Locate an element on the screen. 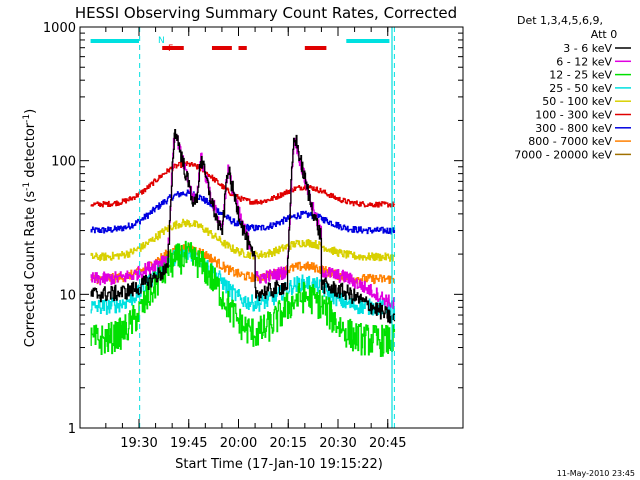 Image resolution: width=640 pixels, height=480 pixels. x-tick-label: 20:00 is located at coordinates (238, 443).